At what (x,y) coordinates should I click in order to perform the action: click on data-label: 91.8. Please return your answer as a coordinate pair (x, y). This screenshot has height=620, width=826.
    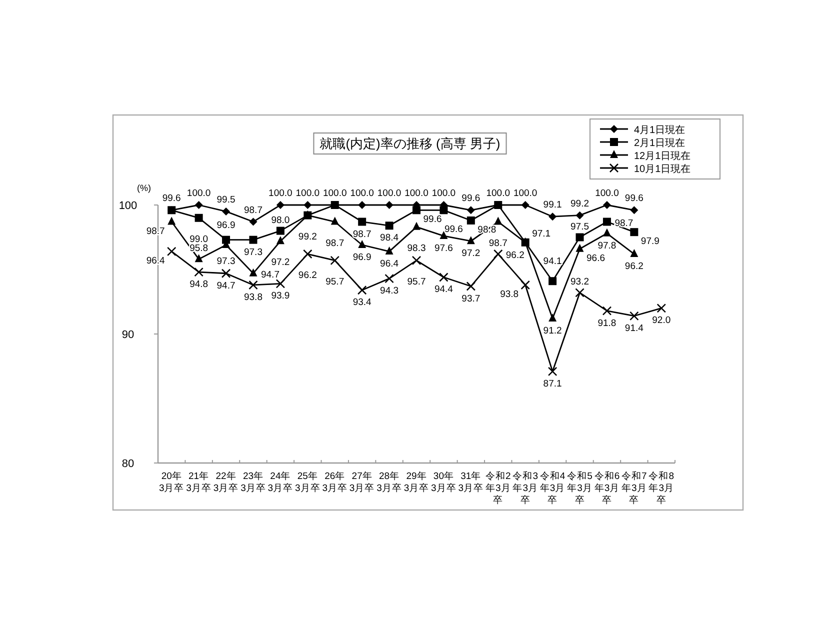
    Looking at the image, I should click on (607, 323).